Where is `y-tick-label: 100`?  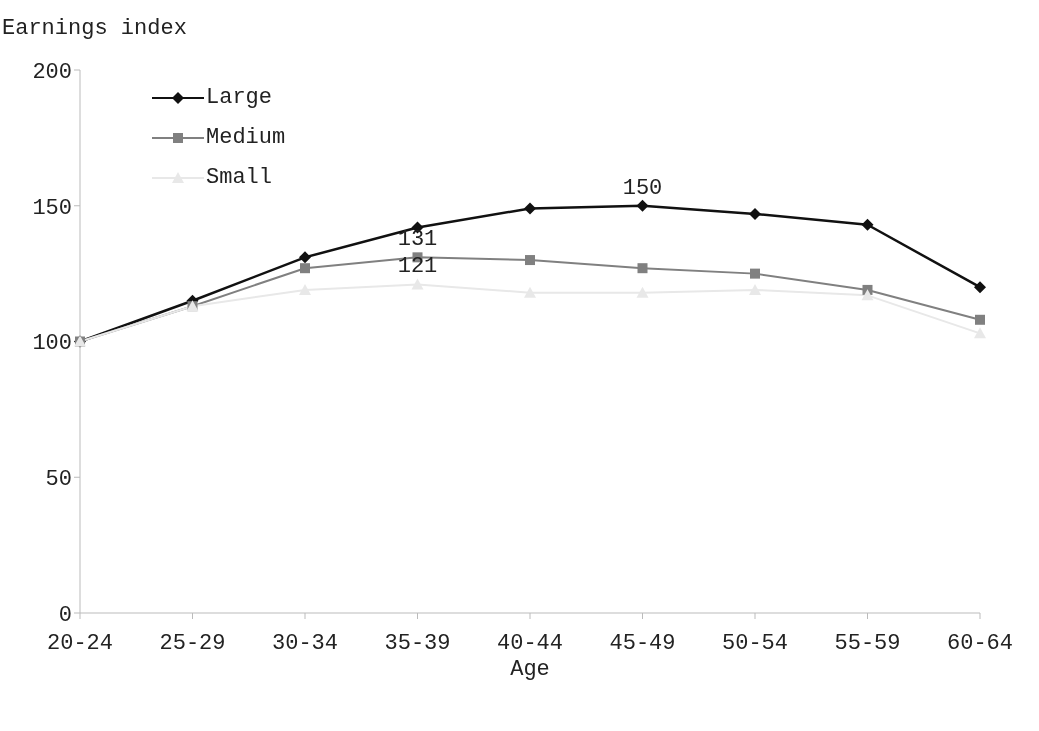
y-tick-label: 100 is located at coordinates (52, 344).